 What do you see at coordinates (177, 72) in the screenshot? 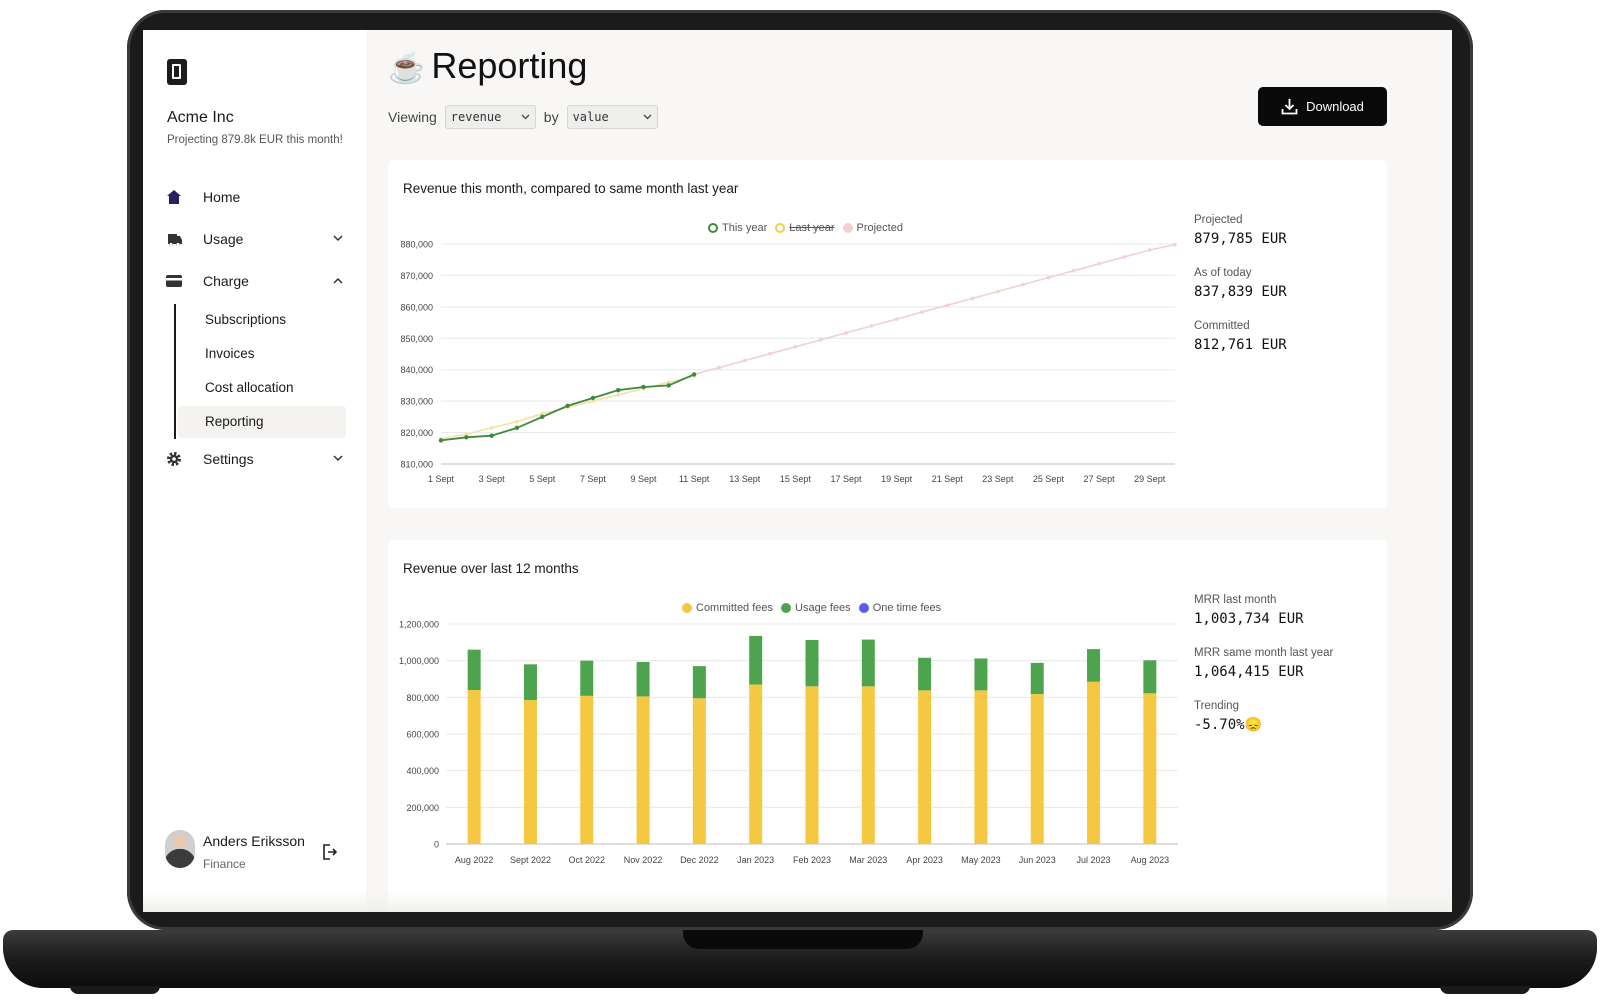
I see `logo-icon` at bounding box center [177, 72].